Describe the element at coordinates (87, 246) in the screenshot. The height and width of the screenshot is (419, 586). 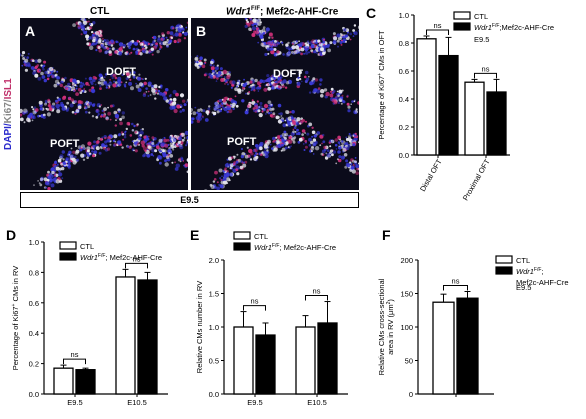
I see `legend-entry: CTL` at that location.